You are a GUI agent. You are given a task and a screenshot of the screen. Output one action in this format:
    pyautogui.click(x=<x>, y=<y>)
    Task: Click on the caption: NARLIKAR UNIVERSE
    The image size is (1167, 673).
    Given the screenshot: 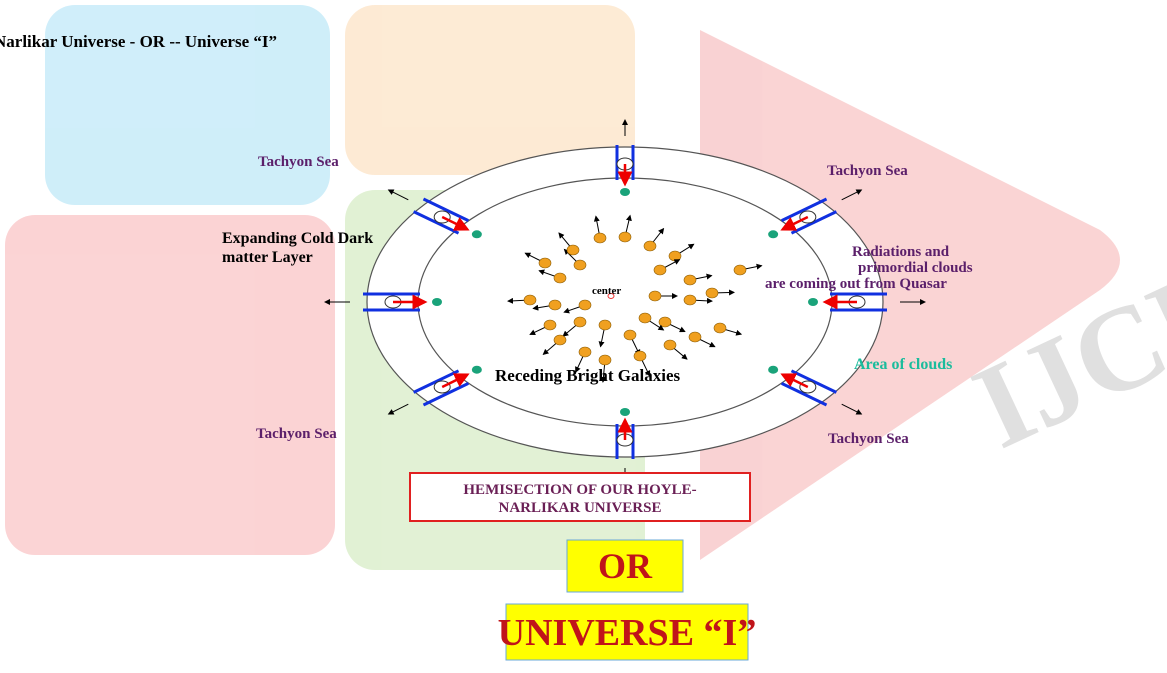 What is the action you would take?
    pyautogui.click(x=580, y=508)
    